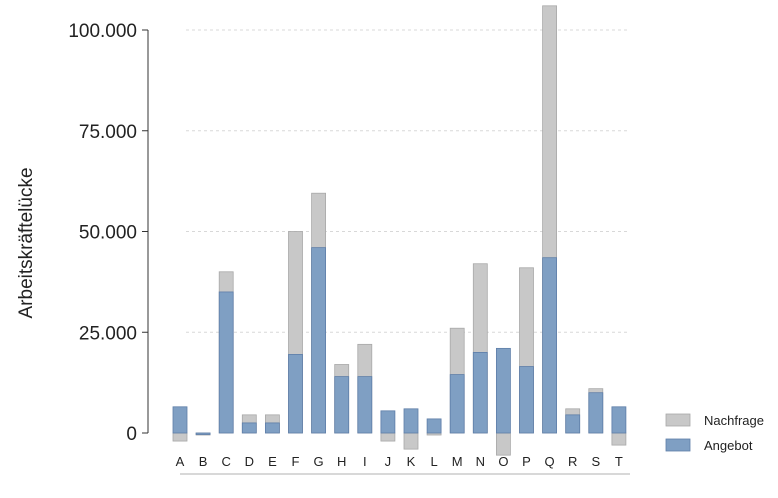 The image size is (778, 498). I want to click on legend-swatch-angebot, so click(678, 445).